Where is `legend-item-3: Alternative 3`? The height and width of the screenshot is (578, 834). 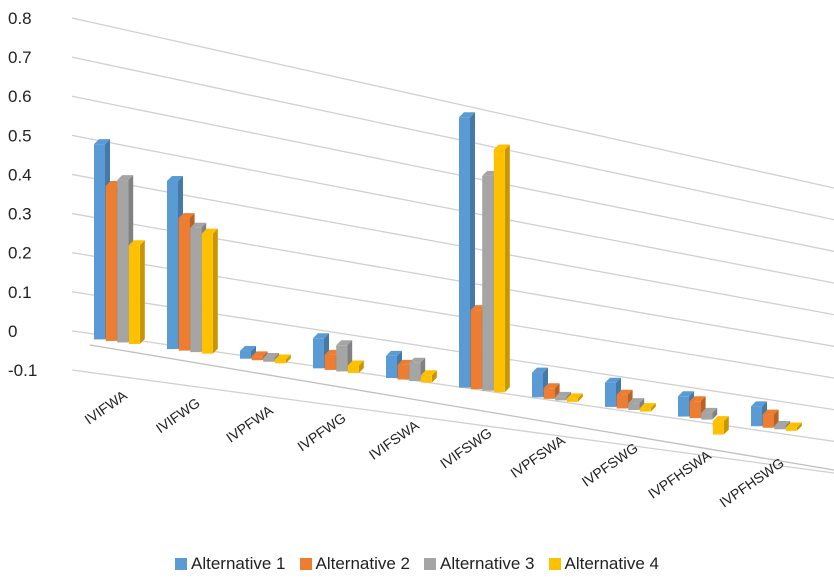
legend-item-3: Alternative 3 is located at coordinates (479, 564).